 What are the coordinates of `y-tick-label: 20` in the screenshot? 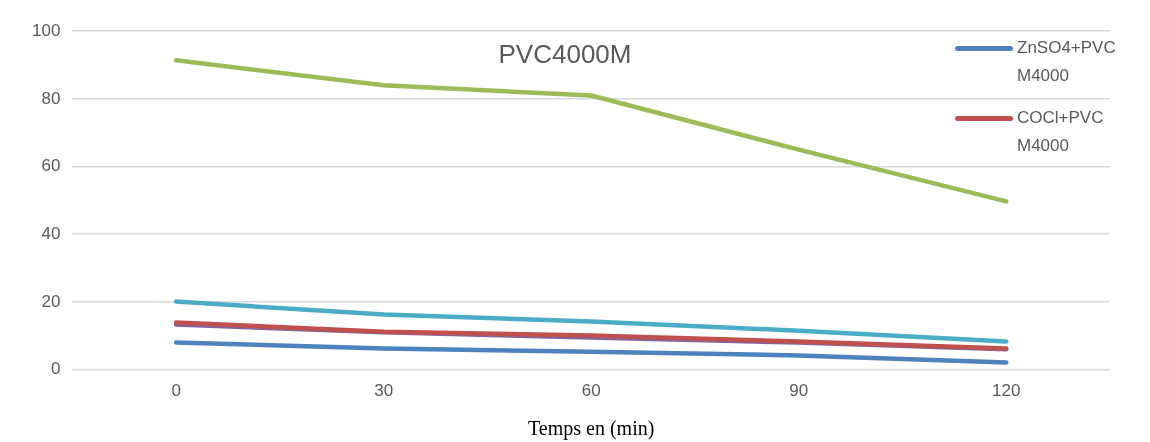 It's located at (51, 301).